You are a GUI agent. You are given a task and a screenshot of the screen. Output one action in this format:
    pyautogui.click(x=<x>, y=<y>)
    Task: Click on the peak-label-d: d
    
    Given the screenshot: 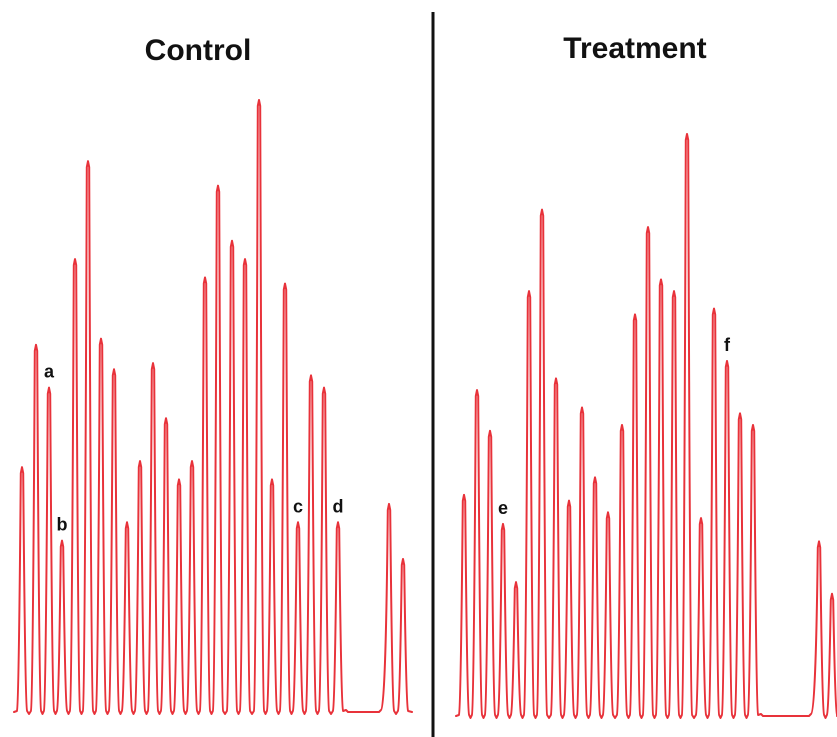 What is the action you would take?
    pyautogui.click(x=338, y=506)
    